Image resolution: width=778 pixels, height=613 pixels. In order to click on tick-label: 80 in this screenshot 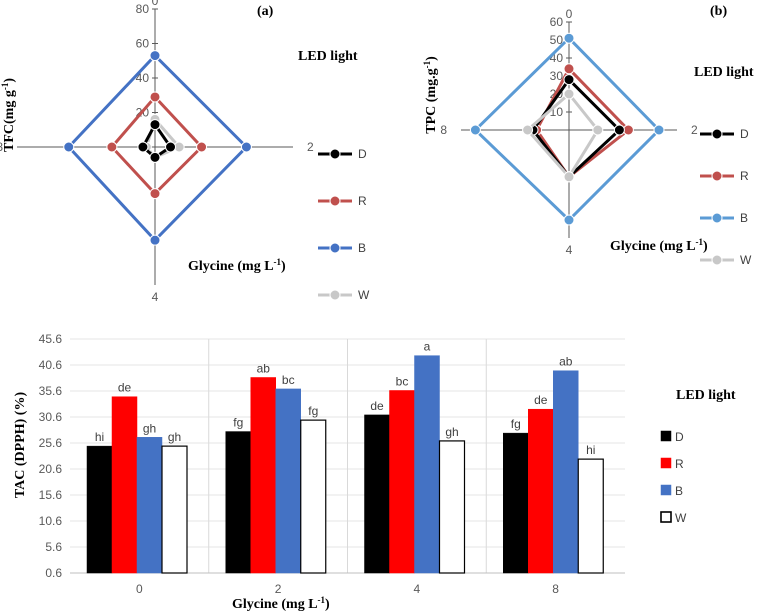, I will do `click(143, 9)`.